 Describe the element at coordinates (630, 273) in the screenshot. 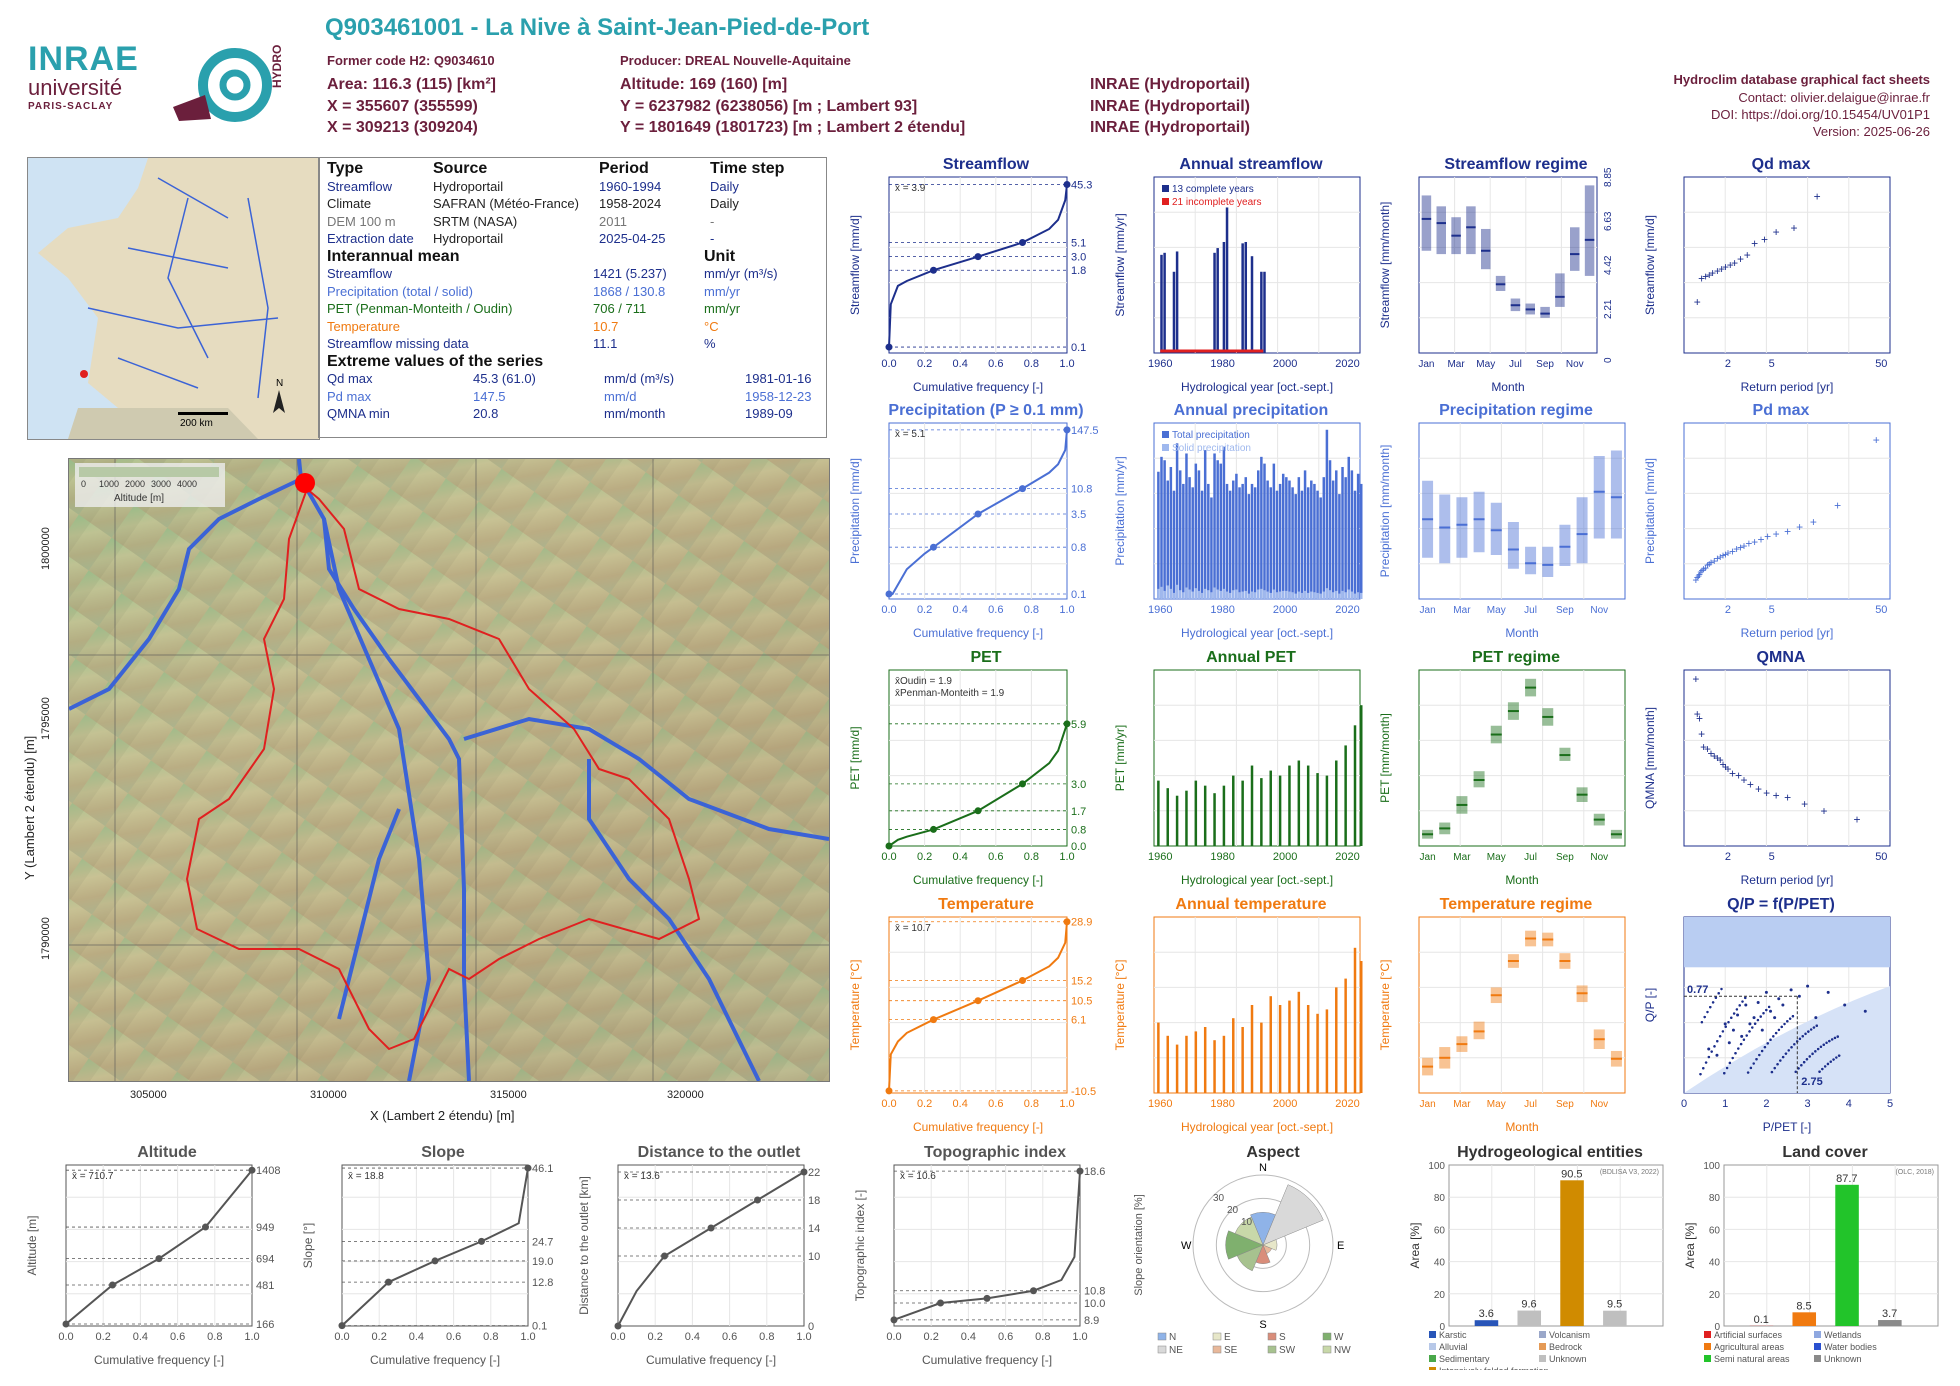

I see `mean-value: 1421 (5.237)` at that location.